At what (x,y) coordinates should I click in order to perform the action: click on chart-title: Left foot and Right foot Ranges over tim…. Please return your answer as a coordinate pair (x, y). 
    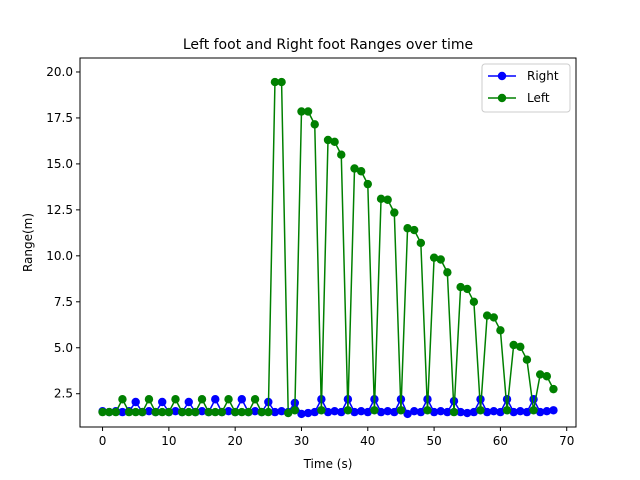
    Looking at the image, I should click on (328, 45).